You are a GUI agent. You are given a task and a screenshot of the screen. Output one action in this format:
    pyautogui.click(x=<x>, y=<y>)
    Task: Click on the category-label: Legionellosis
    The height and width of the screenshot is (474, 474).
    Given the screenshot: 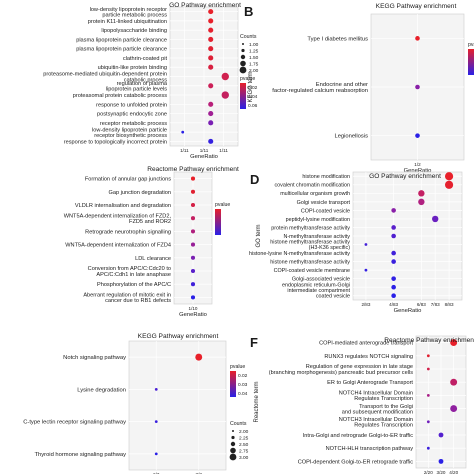 What is the action you would take?
    pyautogui.click(x=351, y=137)
    